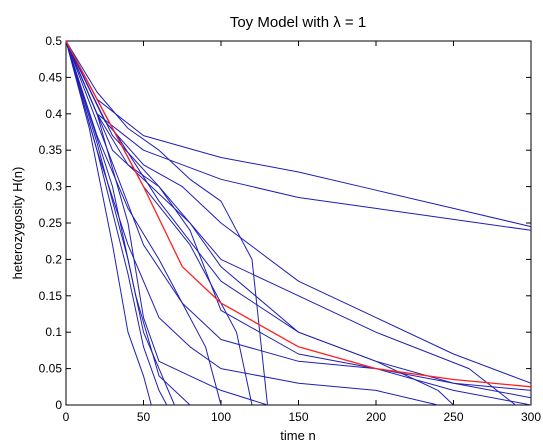 This screenshot has height=446, width=543. What do you see at coordinates (51, 369) in the screenshot?
I see `y-tick-label: 0.05` at bounding box center [51, 369].